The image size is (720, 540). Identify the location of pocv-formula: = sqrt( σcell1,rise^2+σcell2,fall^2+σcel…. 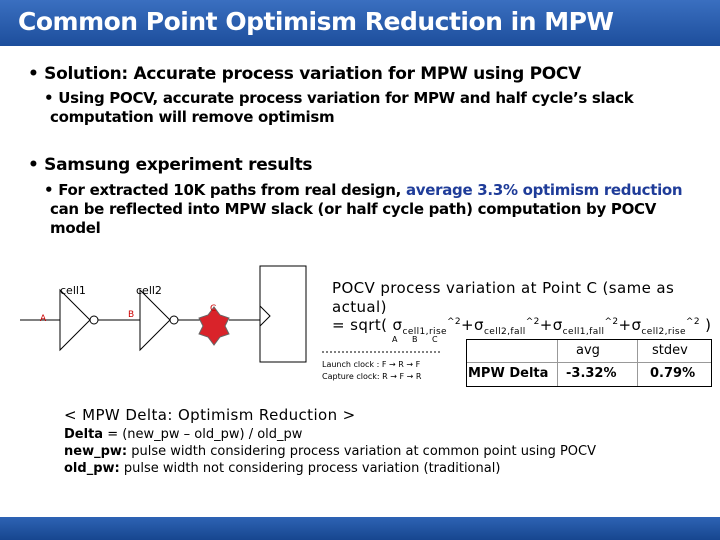
(522, 326).